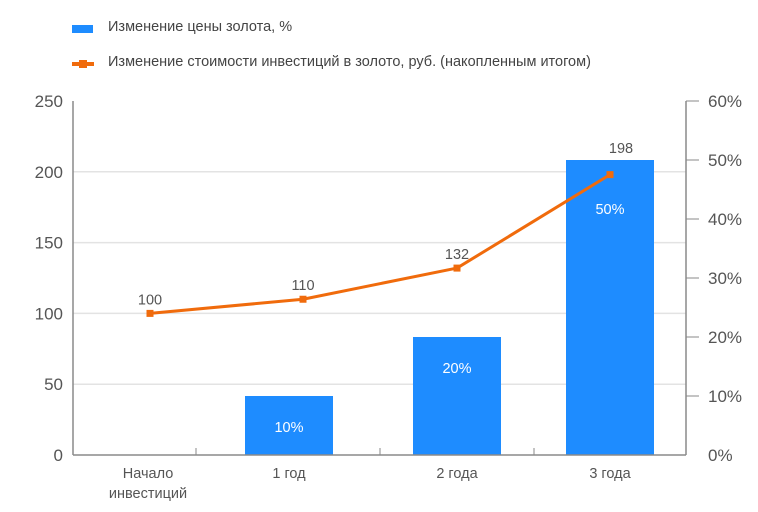  I want to click on line-data-label: 100, so click(150, 300).